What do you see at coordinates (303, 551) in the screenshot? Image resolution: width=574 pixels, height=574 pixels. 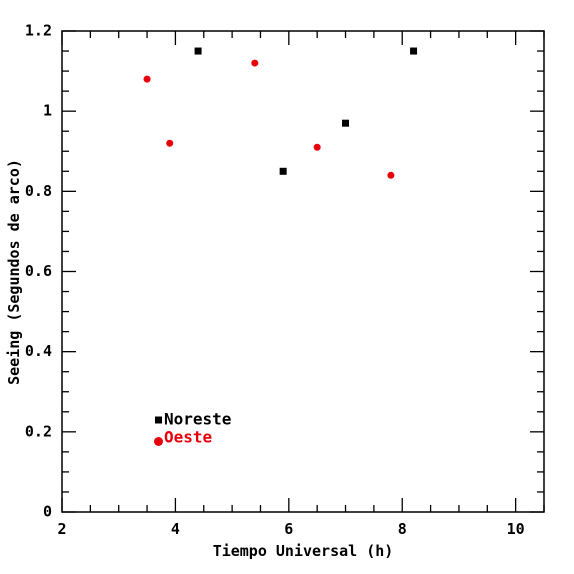 I see `x-axis-title: Tiempo Universal (h)` at bounding box center [303, 551].